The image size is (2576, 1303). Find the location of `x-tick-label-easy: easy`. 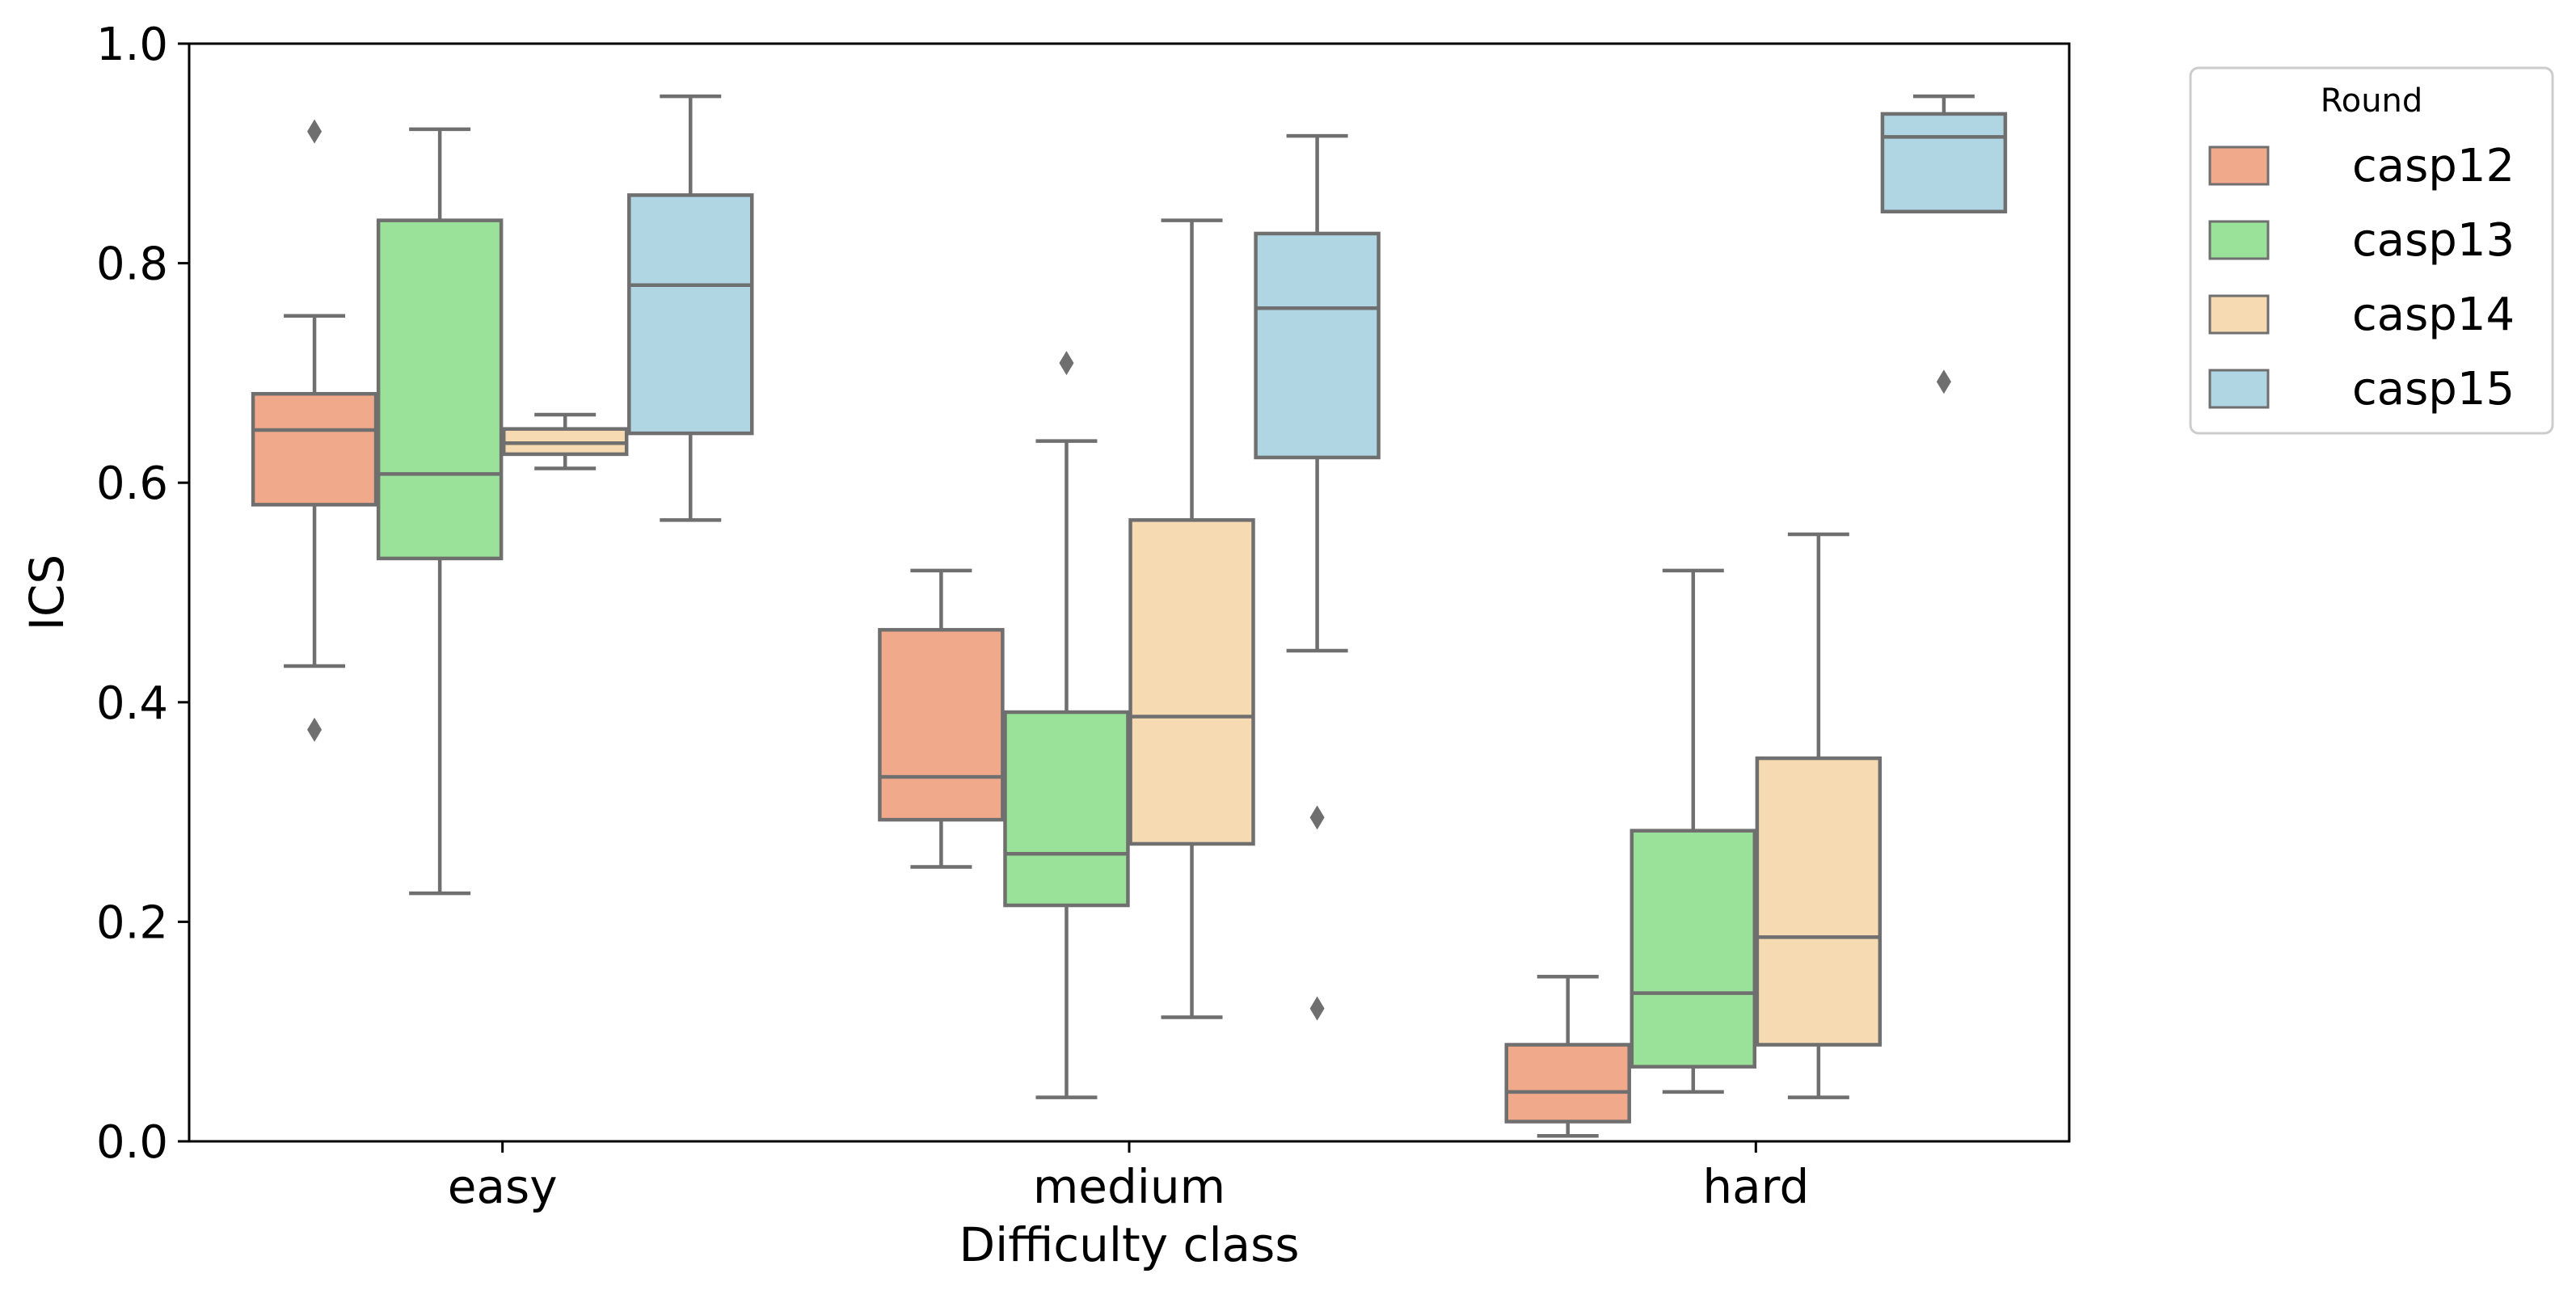

x-tick-label-easy: easy is located at coordinates (503, 1186).